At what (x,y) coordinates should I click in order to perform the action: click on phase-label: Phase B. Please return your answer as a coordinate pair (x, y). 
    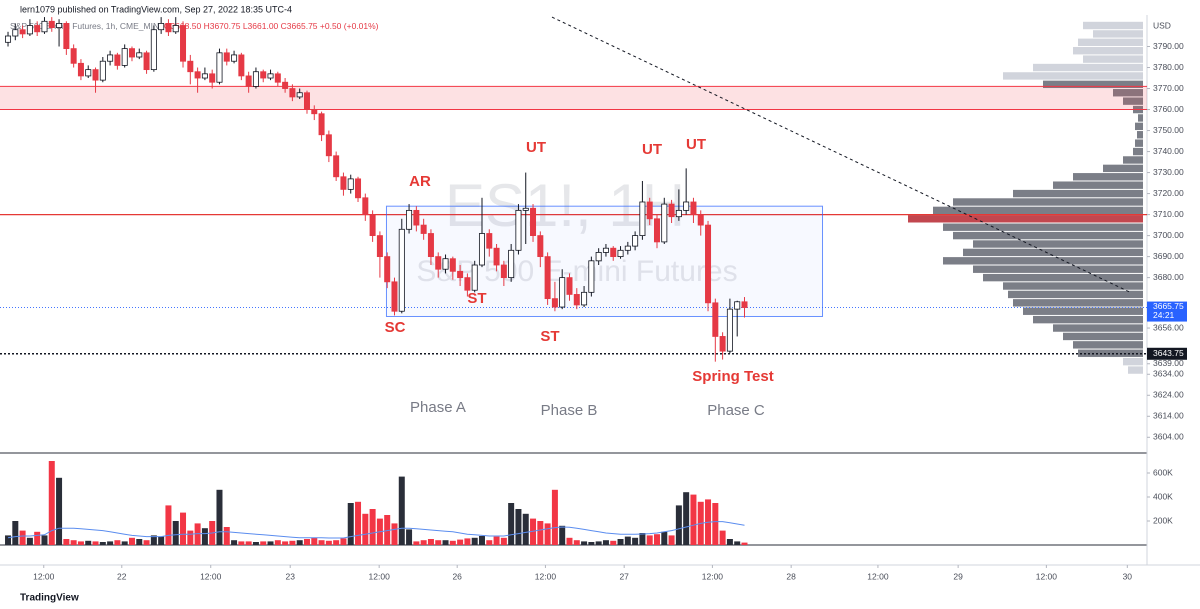
    Looking at the image, I should click on (569, 410).